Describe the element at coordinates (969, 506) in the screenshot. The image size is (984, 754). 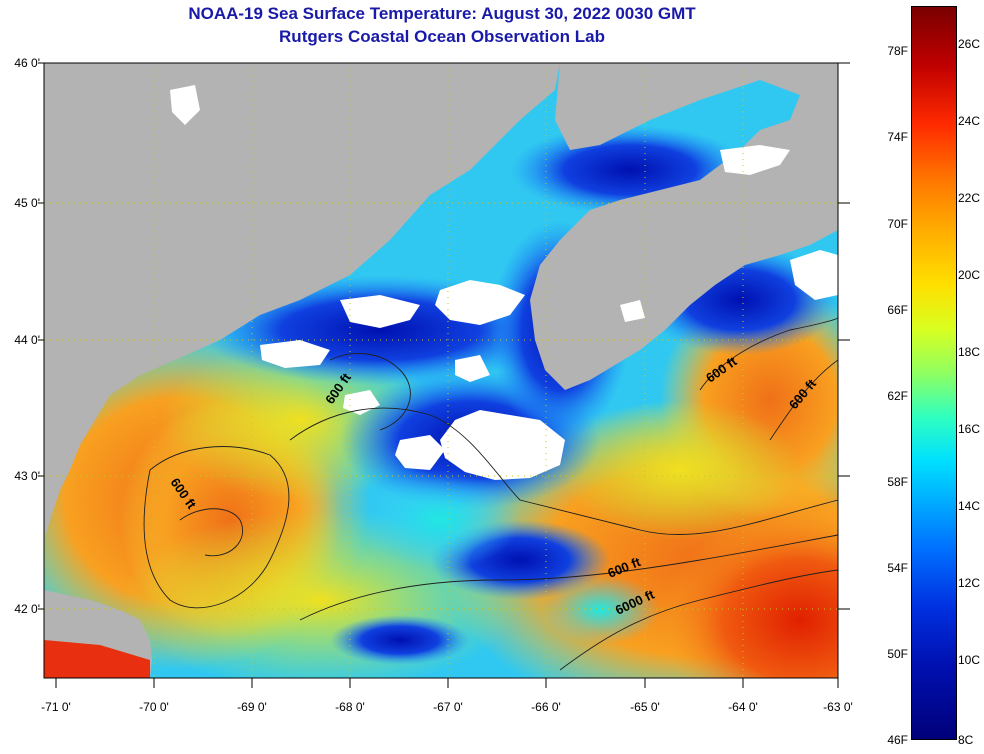
I see `colorbar-c-label: 14C` at that location.